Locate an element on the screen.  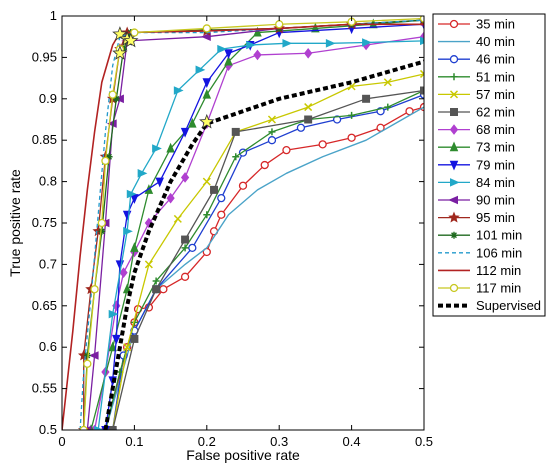
legend-label: 35 min is located at coordinates (495, 24).